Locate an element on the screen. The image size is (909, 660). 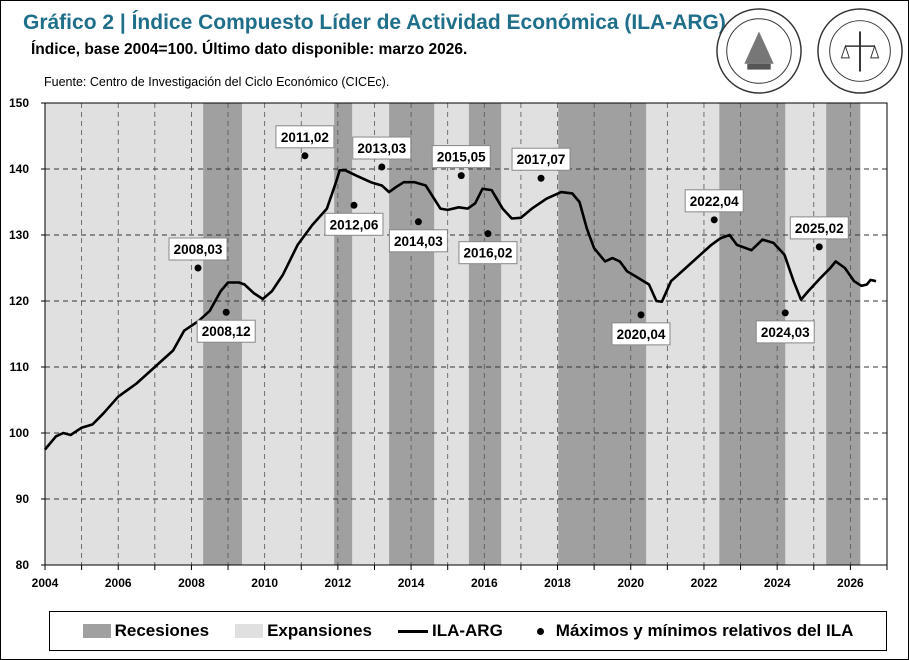
legend-series: ILA-ARG is located at coordinates (450, 631).